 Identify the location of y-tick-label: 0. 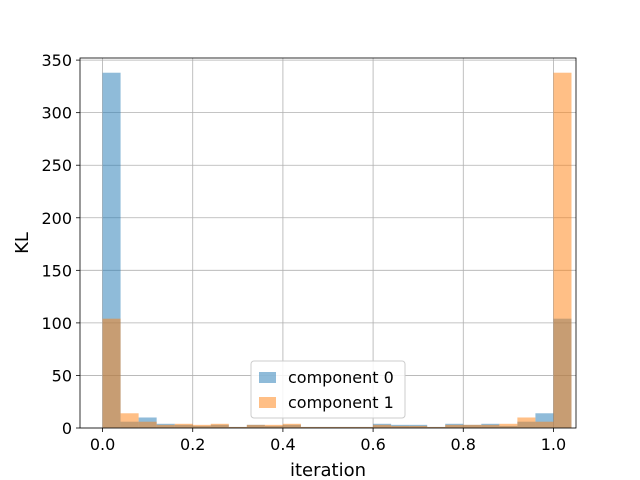
(67, 428).